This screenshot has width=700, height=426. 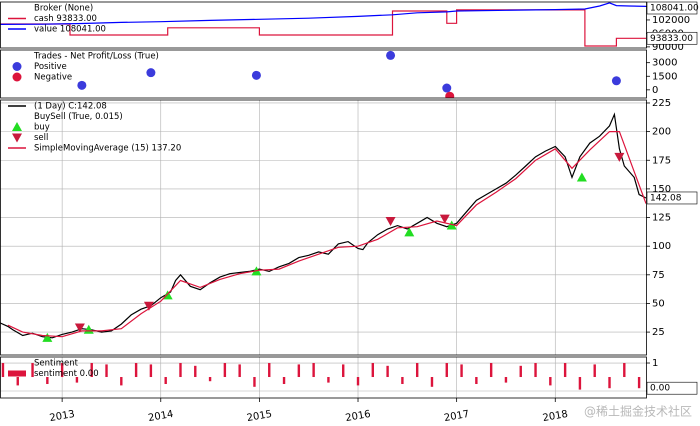 What do you see at coordinates (661, 246) in the screenshot?
I see `y-tick-label: 100` at bounding box center [661, 246].